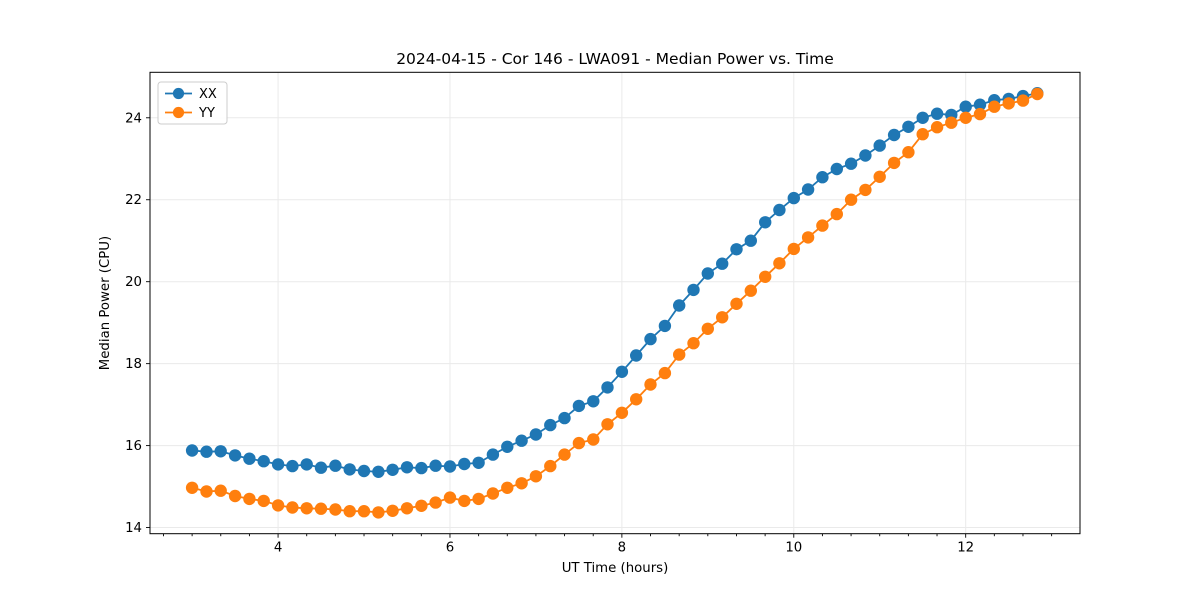  I want to click on svg-text: 22, so click(133, 200).